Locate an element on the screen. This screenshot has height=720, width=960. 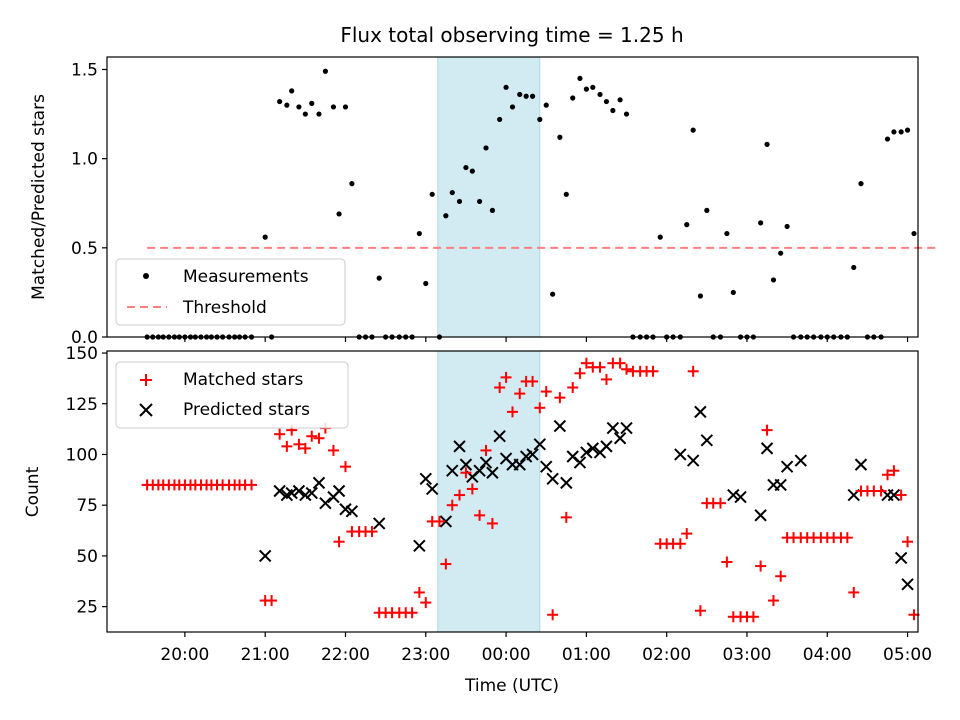
top-legend-box is located at coordinates (230, 292).